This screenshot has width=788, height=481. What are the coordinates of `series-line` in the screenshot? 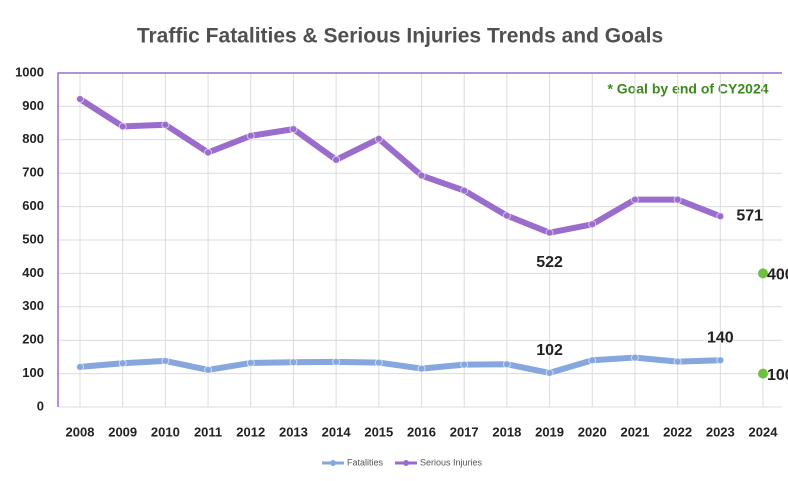 It's located at (400, 365).